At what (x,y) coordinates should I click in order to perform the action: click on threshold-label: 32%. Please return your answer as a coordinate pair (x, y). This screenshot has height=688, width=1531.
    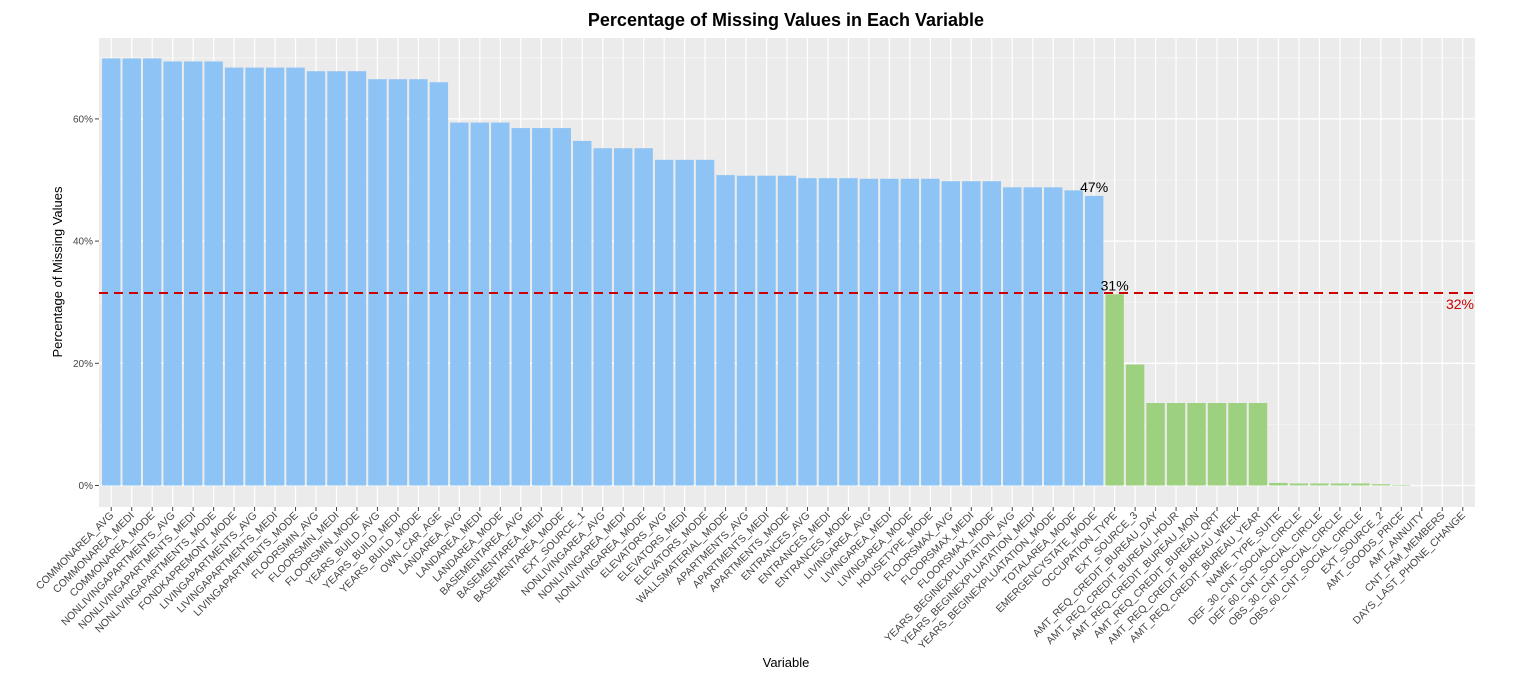
    Looking at the image, I should click on (1460, 304).